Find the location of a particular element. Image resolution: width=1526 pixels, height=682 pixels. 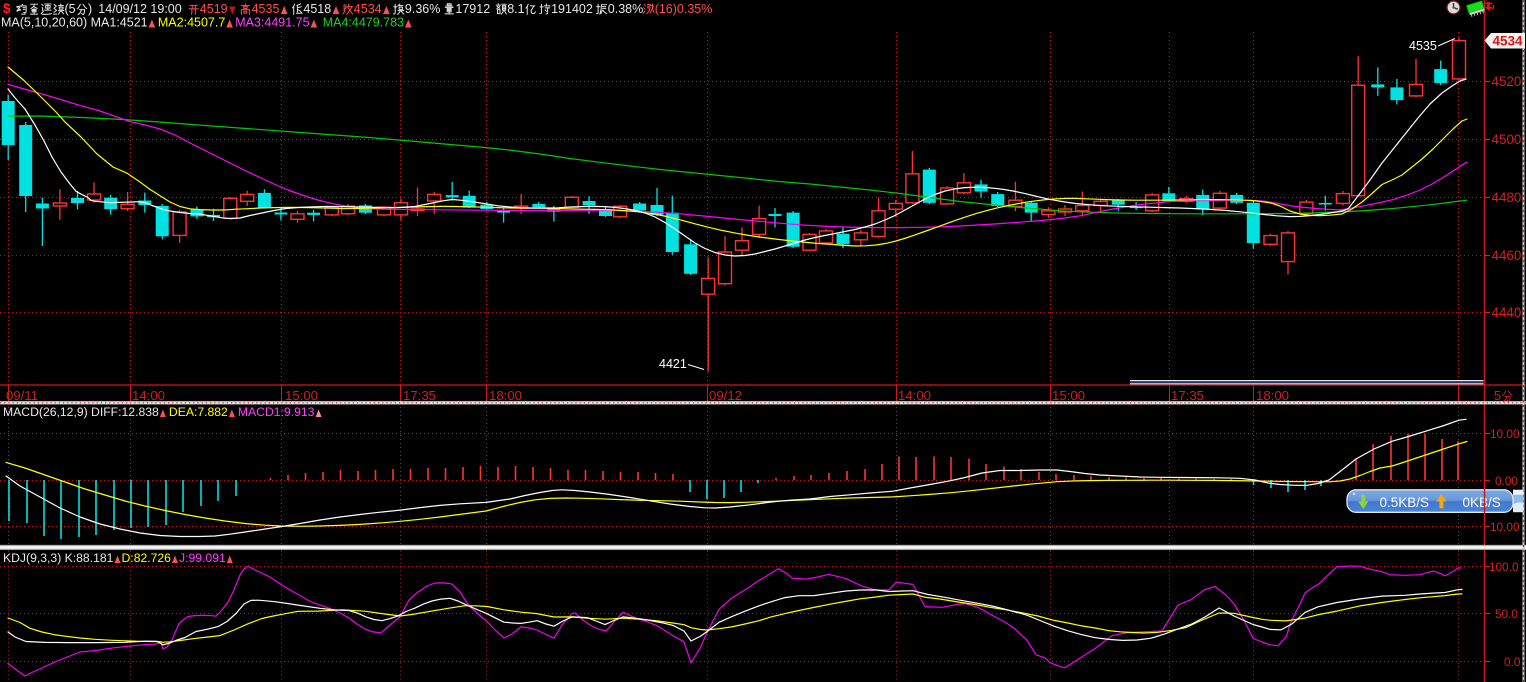

svg-text: 9.36% is located at coordinates (422, 9).